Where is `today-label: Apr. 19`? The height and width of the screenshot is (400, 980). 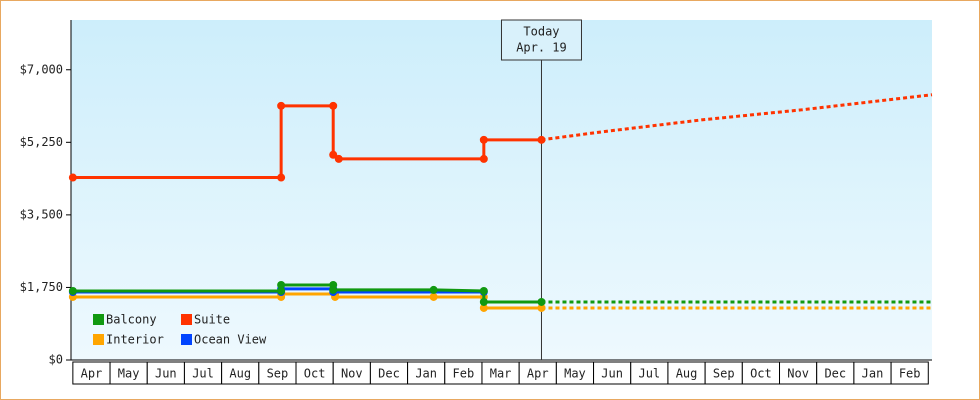
today-label: Apr. 19 is located at coordinates (541, 48).